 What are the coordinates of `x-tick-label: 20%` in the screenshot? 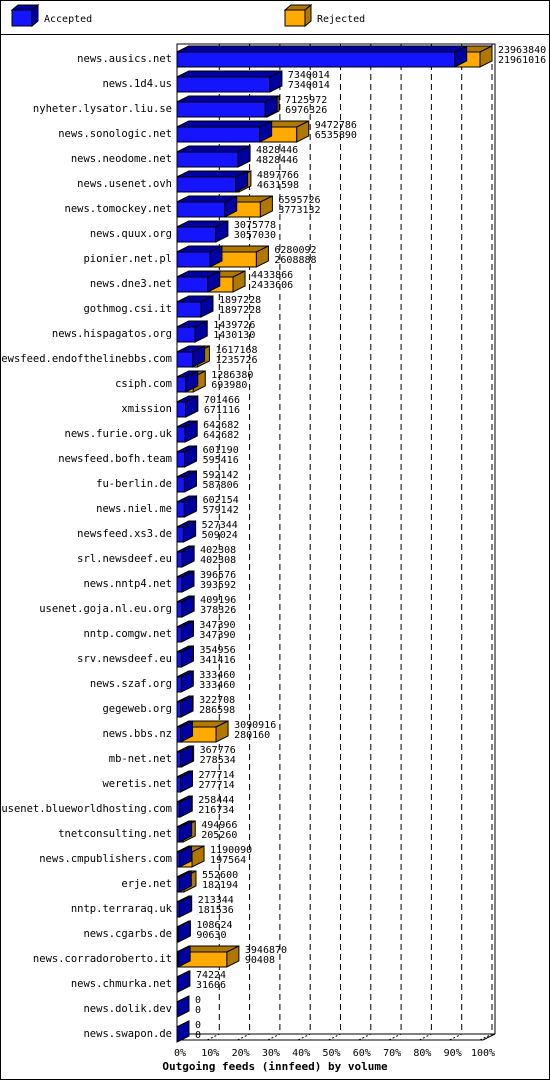 It's located at (241, 1053).